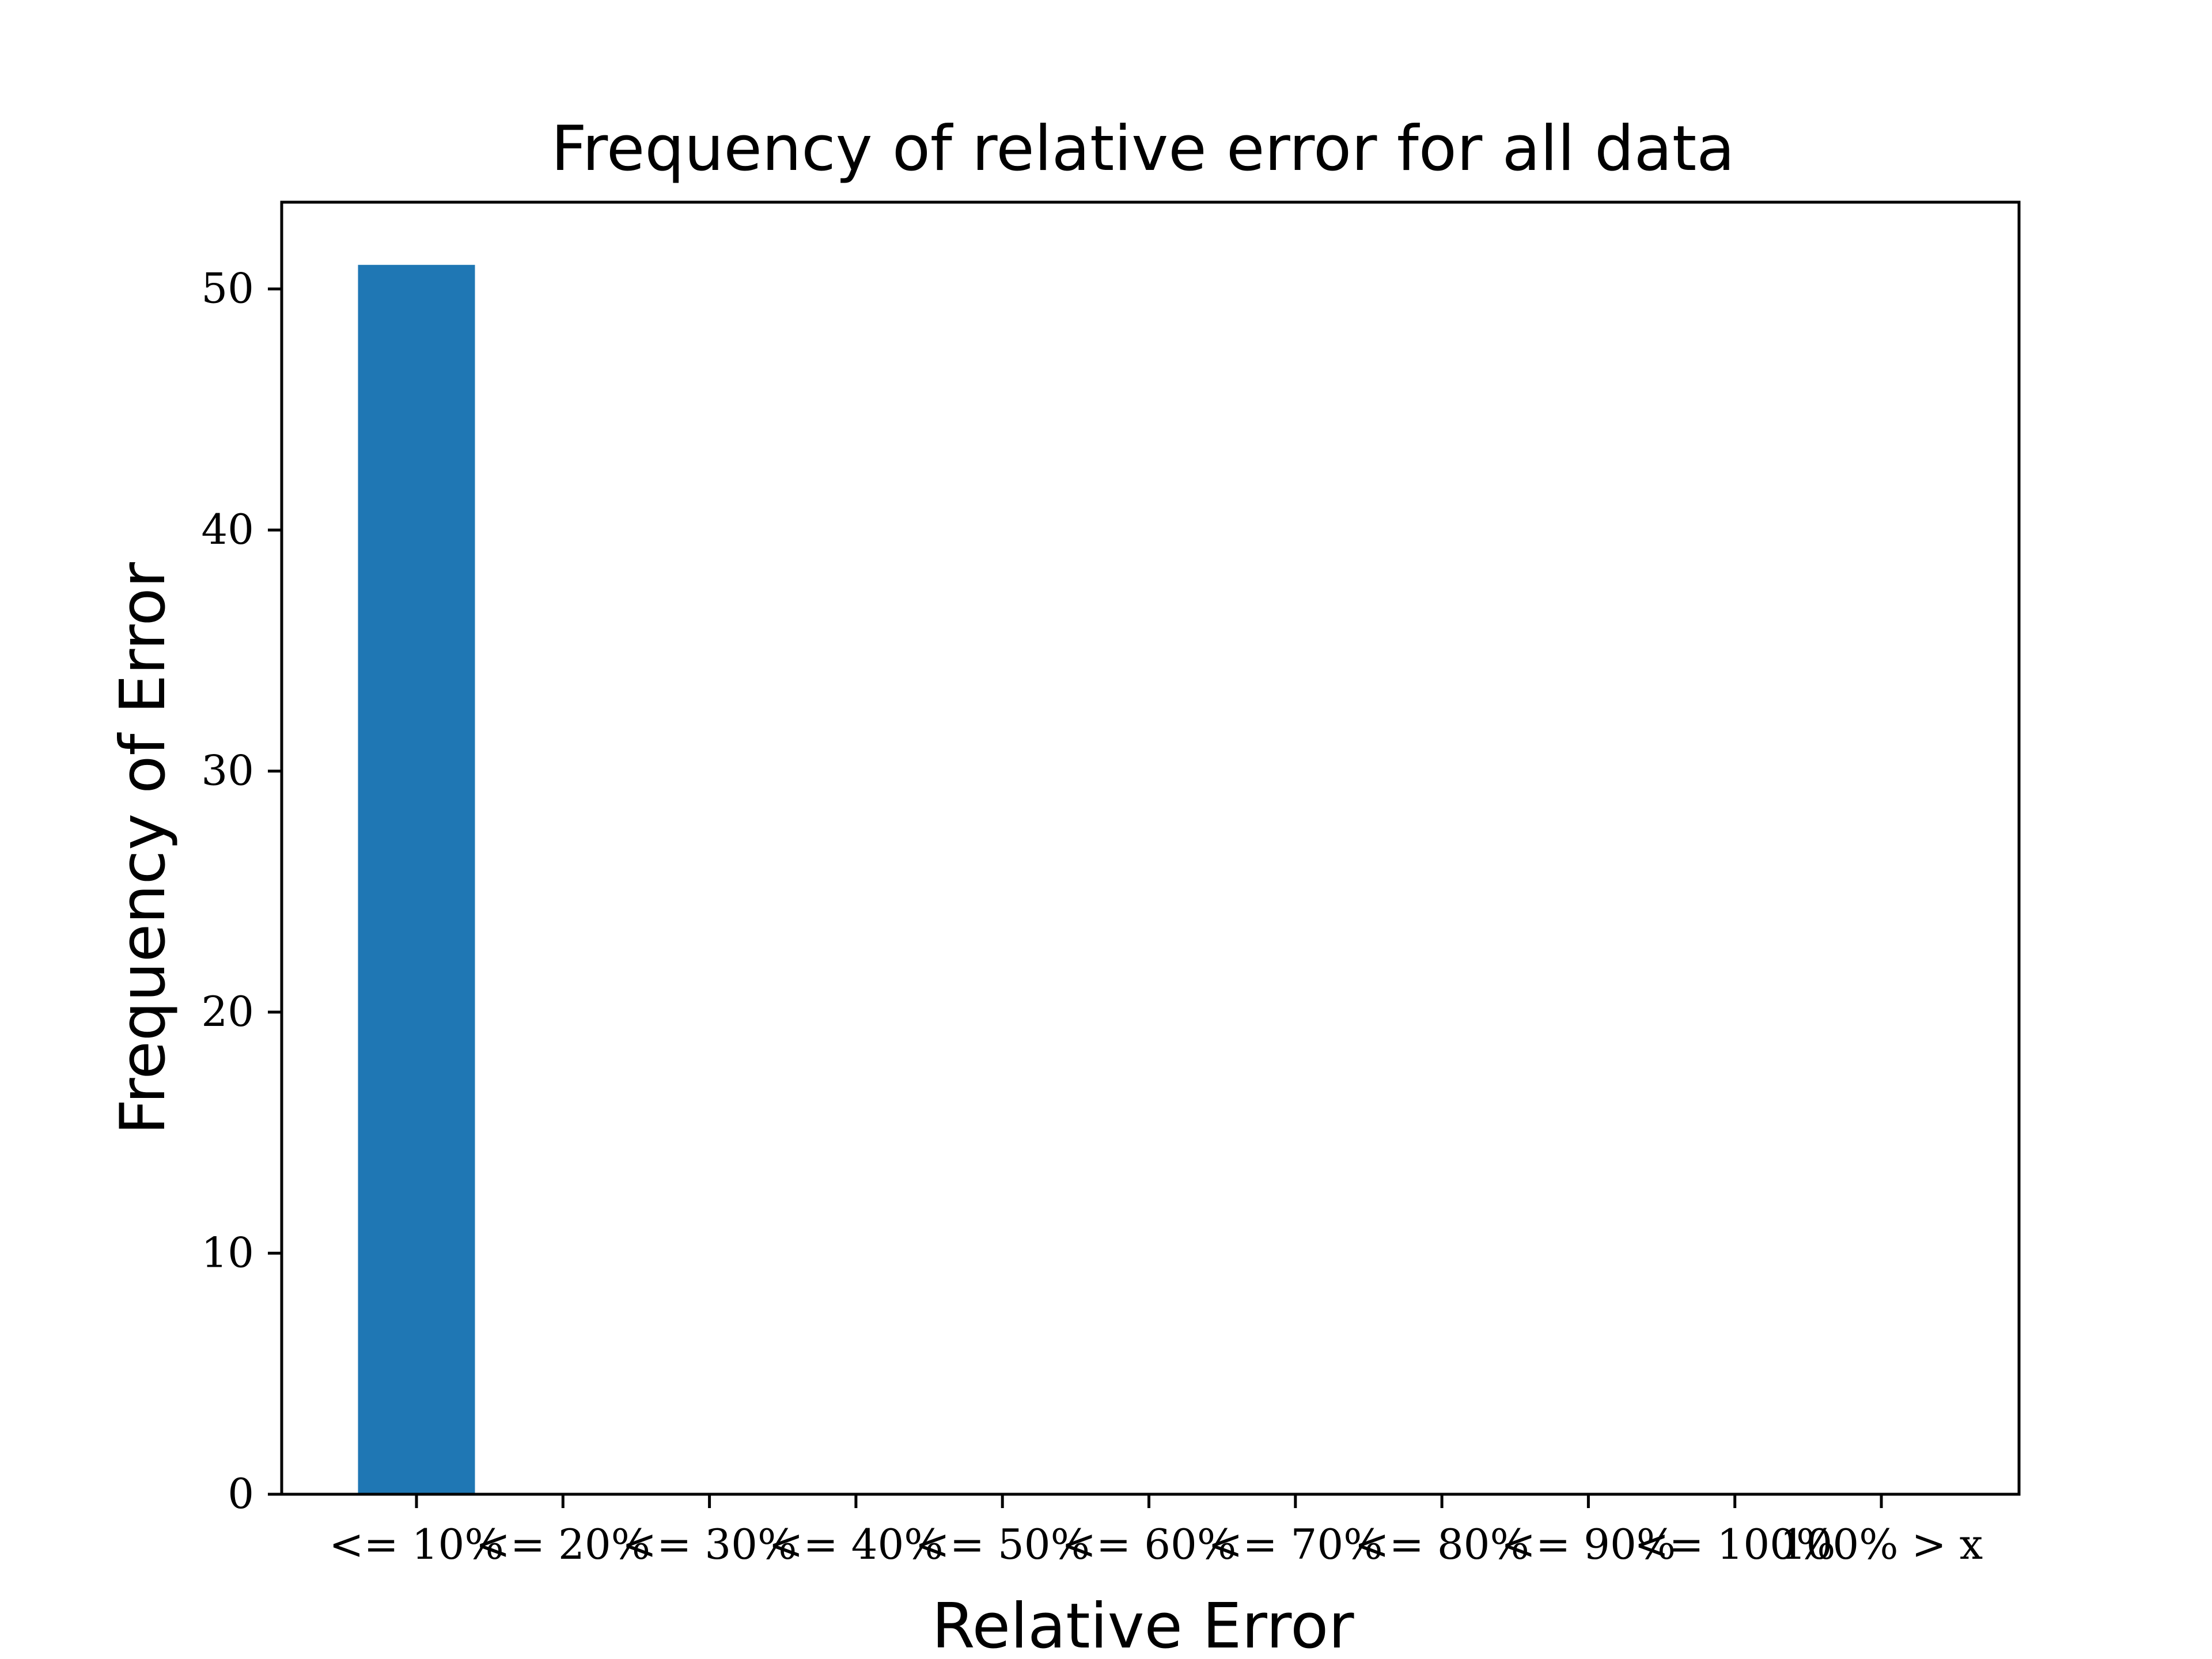  I want to click on y-tick-label: 50, so click(227, 288).